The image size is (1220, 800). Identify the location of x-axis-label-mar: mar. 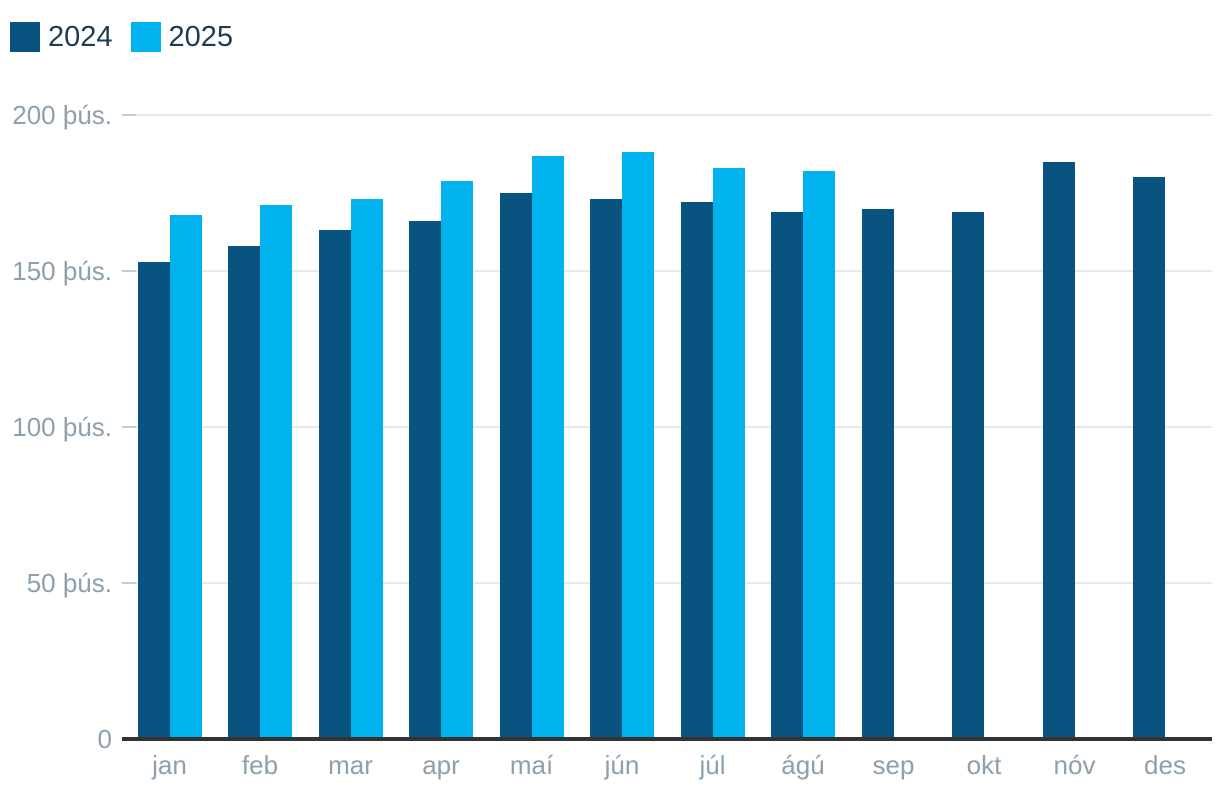
(350, 765).